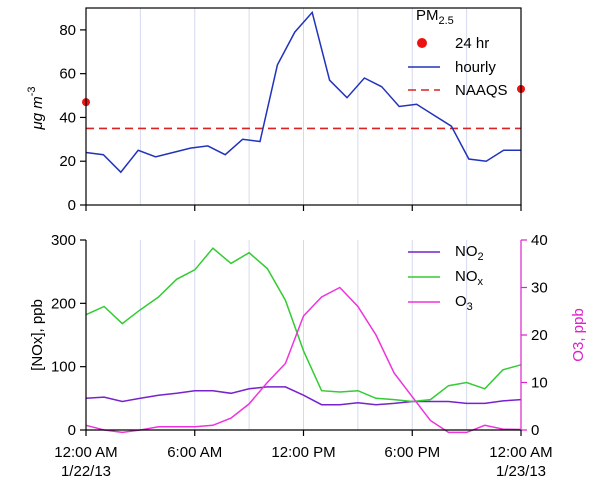  I want to click on top-ytick-label: 60, so click(67, 74).